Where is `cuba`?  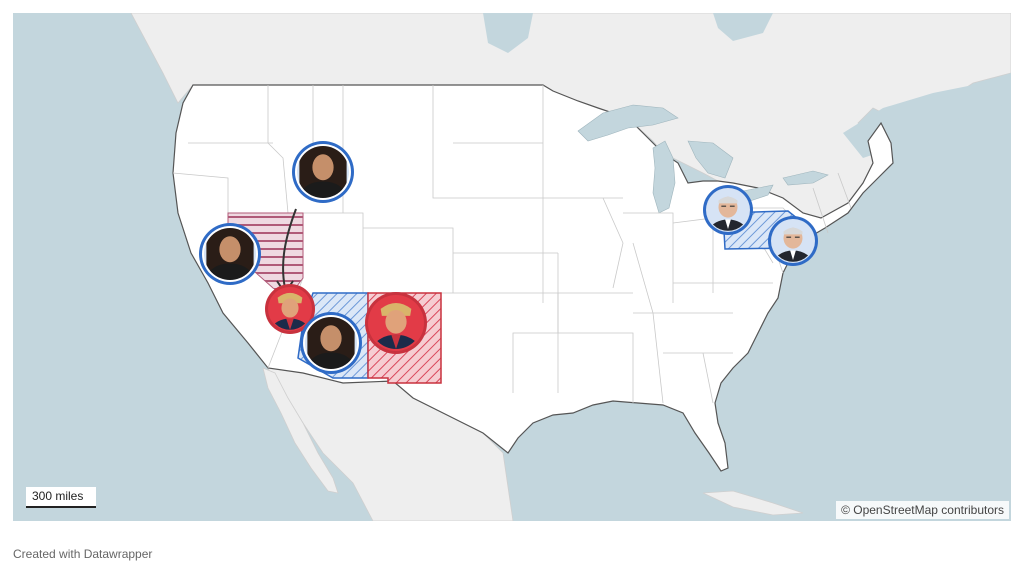 cuba is located at coordinates (753, 503).